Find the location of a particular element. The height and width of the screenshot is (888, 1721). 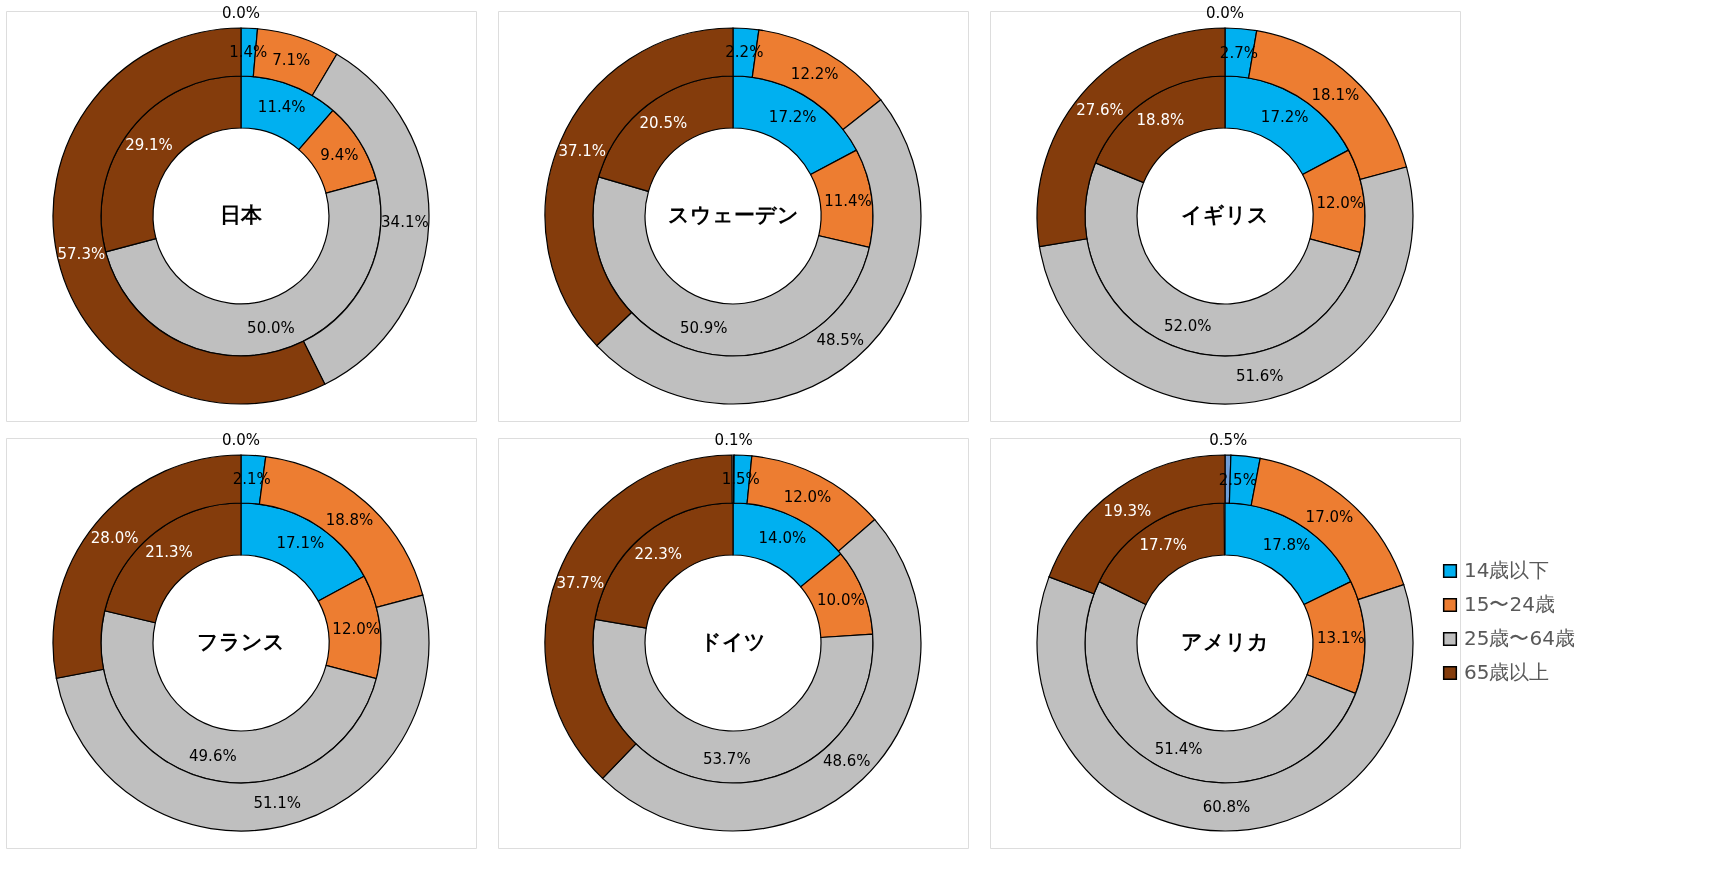

data-label: 17.8% is located at coordinates (1286, 544).